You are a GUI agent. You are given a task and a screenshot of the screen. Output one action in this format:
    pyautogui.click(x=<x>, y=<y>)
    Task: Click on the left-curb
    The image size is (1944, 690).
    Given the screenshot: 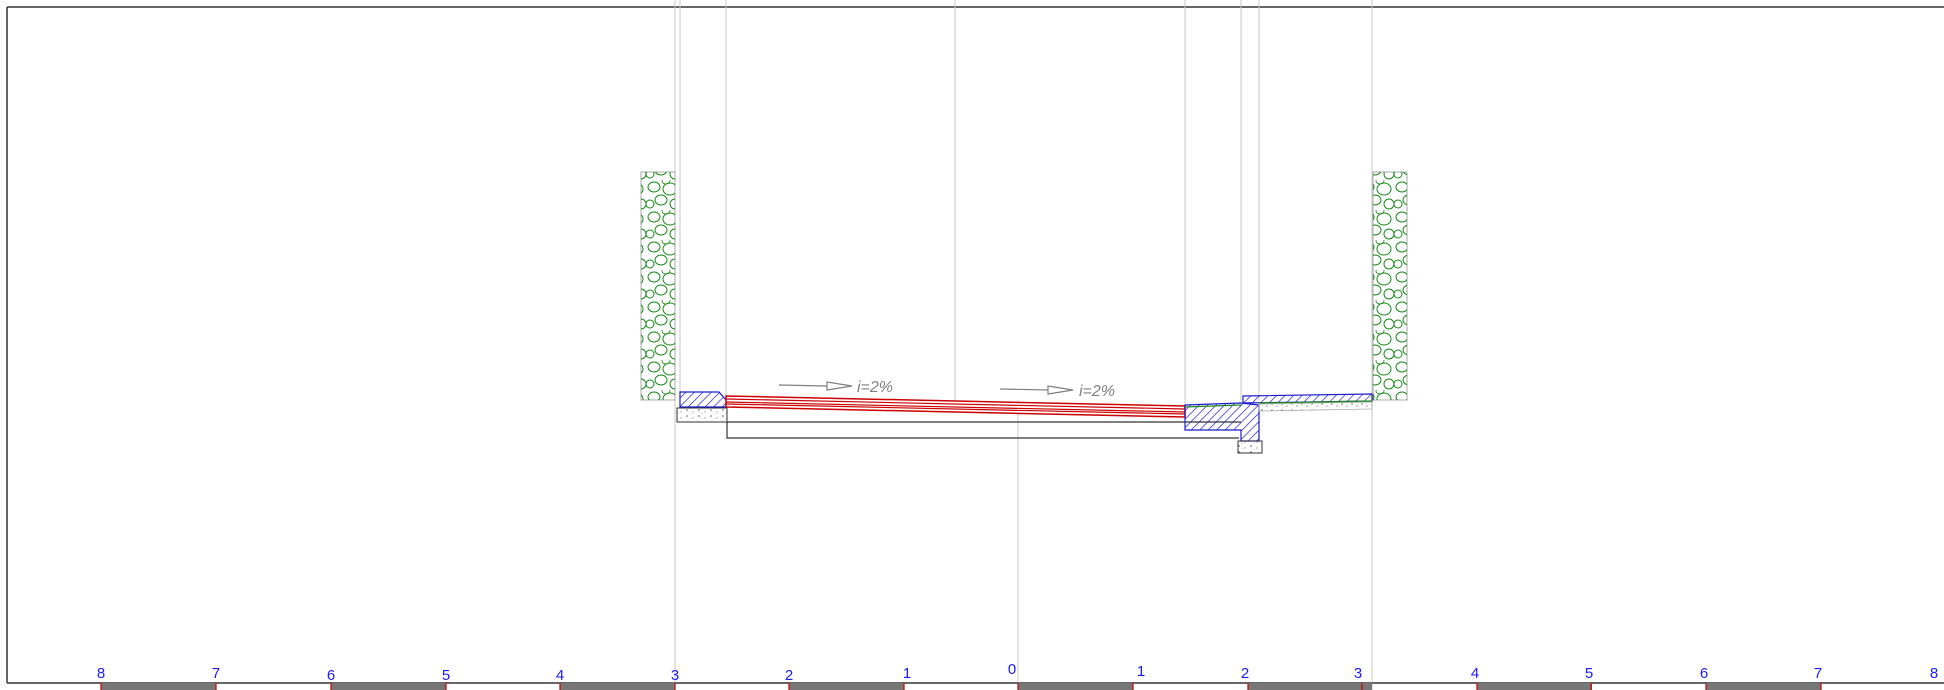 What is the action you would take?
    pyautogui.click(x=702, y=407)
    